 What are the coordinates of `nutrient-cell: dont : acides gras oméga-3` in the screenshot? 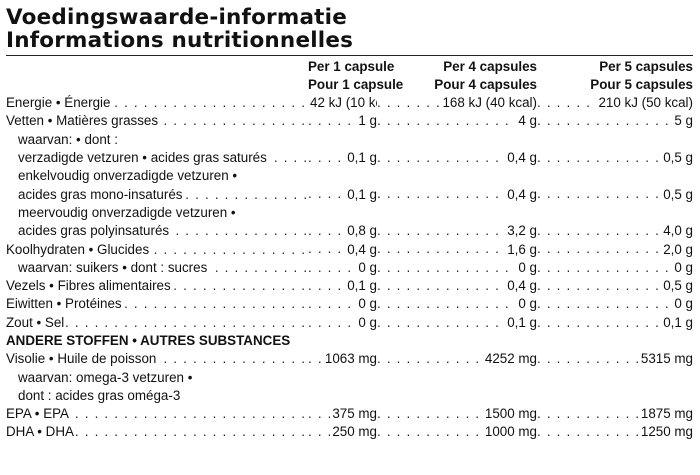 It's located at (157, 396).